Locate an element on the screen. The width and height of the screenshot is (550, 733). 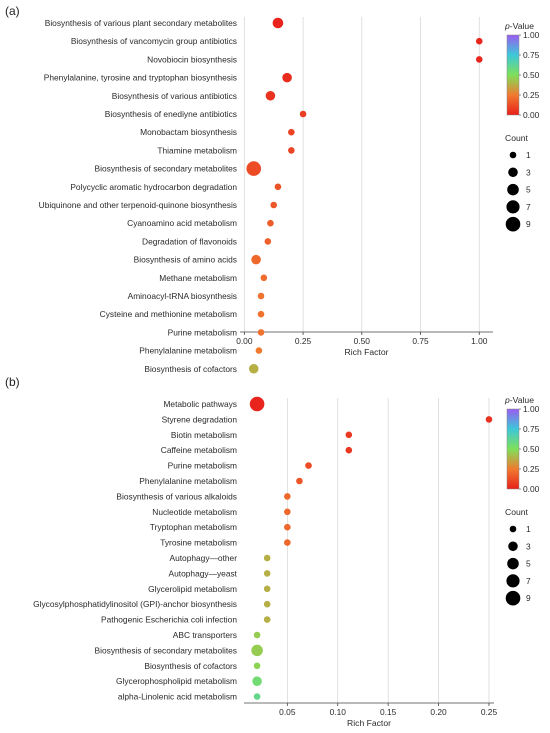
y-tick-label: Purine metabolism is located at coordinates (202, 466).